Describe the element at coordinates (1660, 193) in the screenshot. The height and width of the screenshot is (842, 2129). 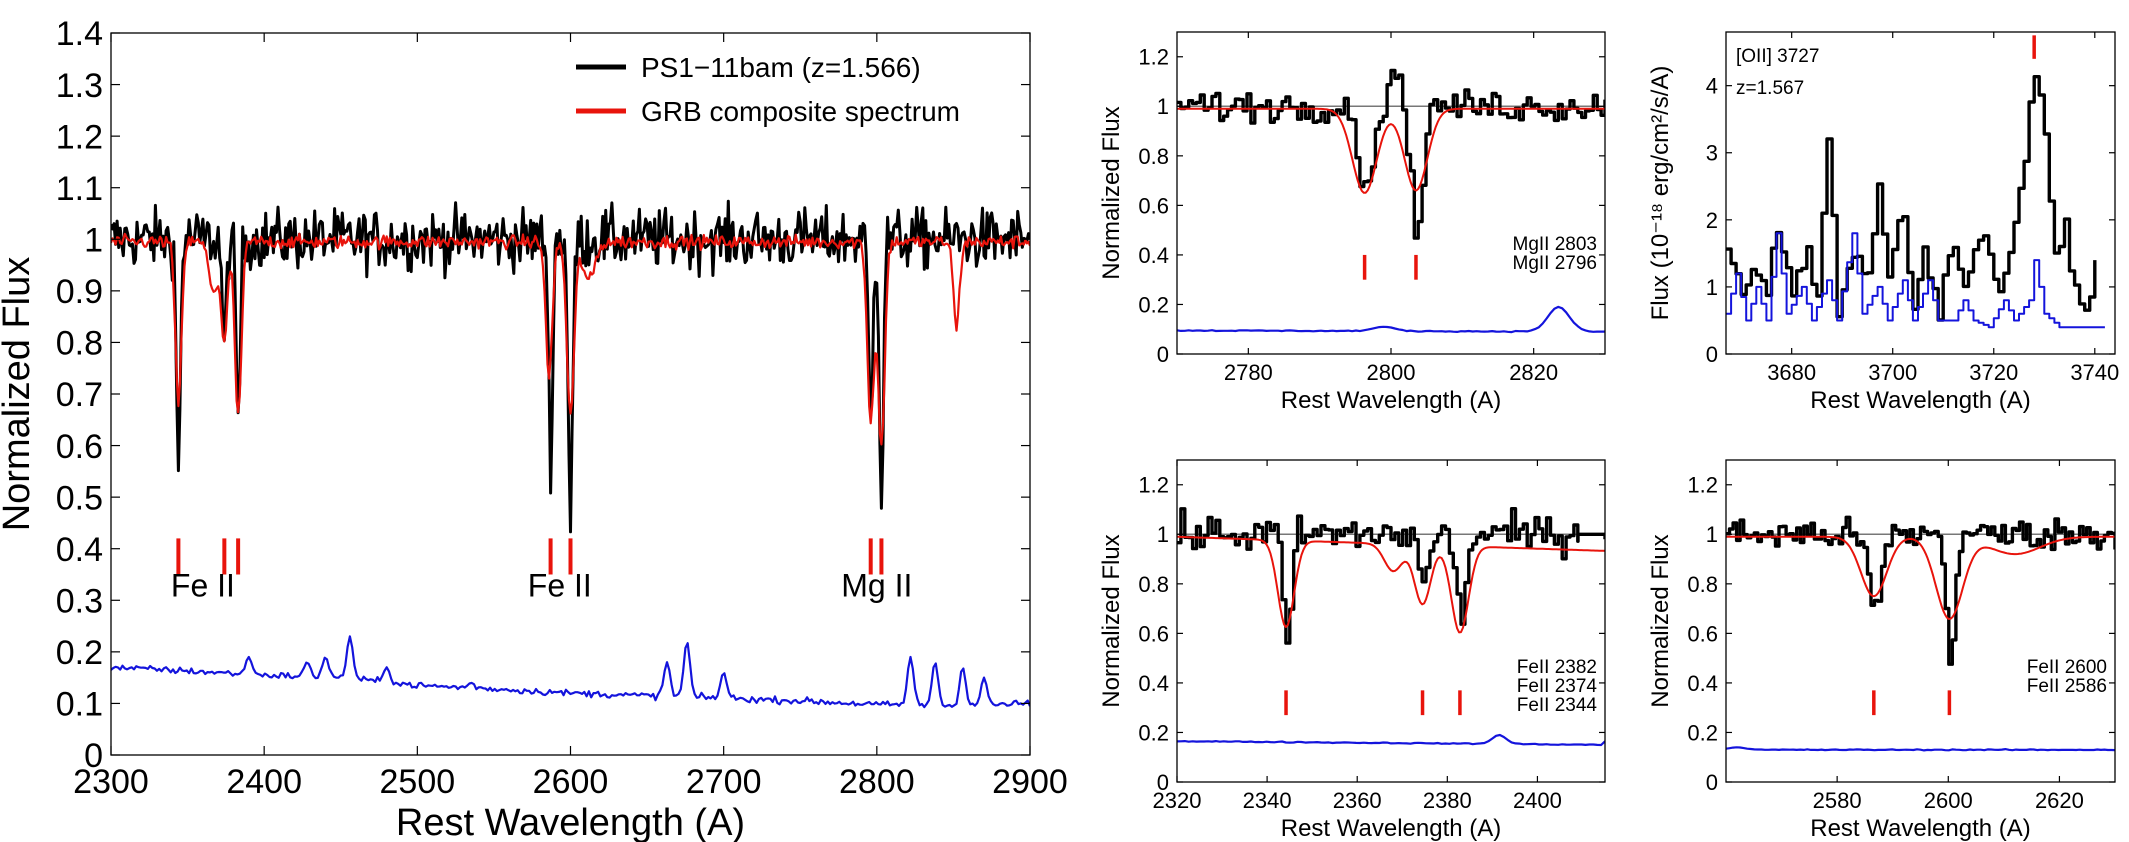
I see `y-axis-label: Flux (10⁻¹⁸ erg/cm²/s/A)` at that location.